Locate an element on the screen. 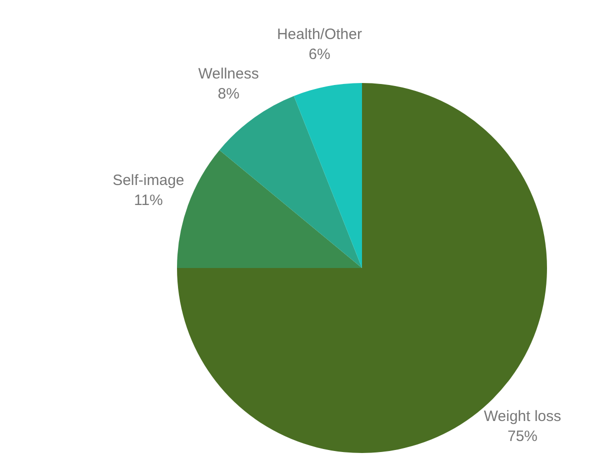  data-label: 6% is located at coordinates (319, 55).